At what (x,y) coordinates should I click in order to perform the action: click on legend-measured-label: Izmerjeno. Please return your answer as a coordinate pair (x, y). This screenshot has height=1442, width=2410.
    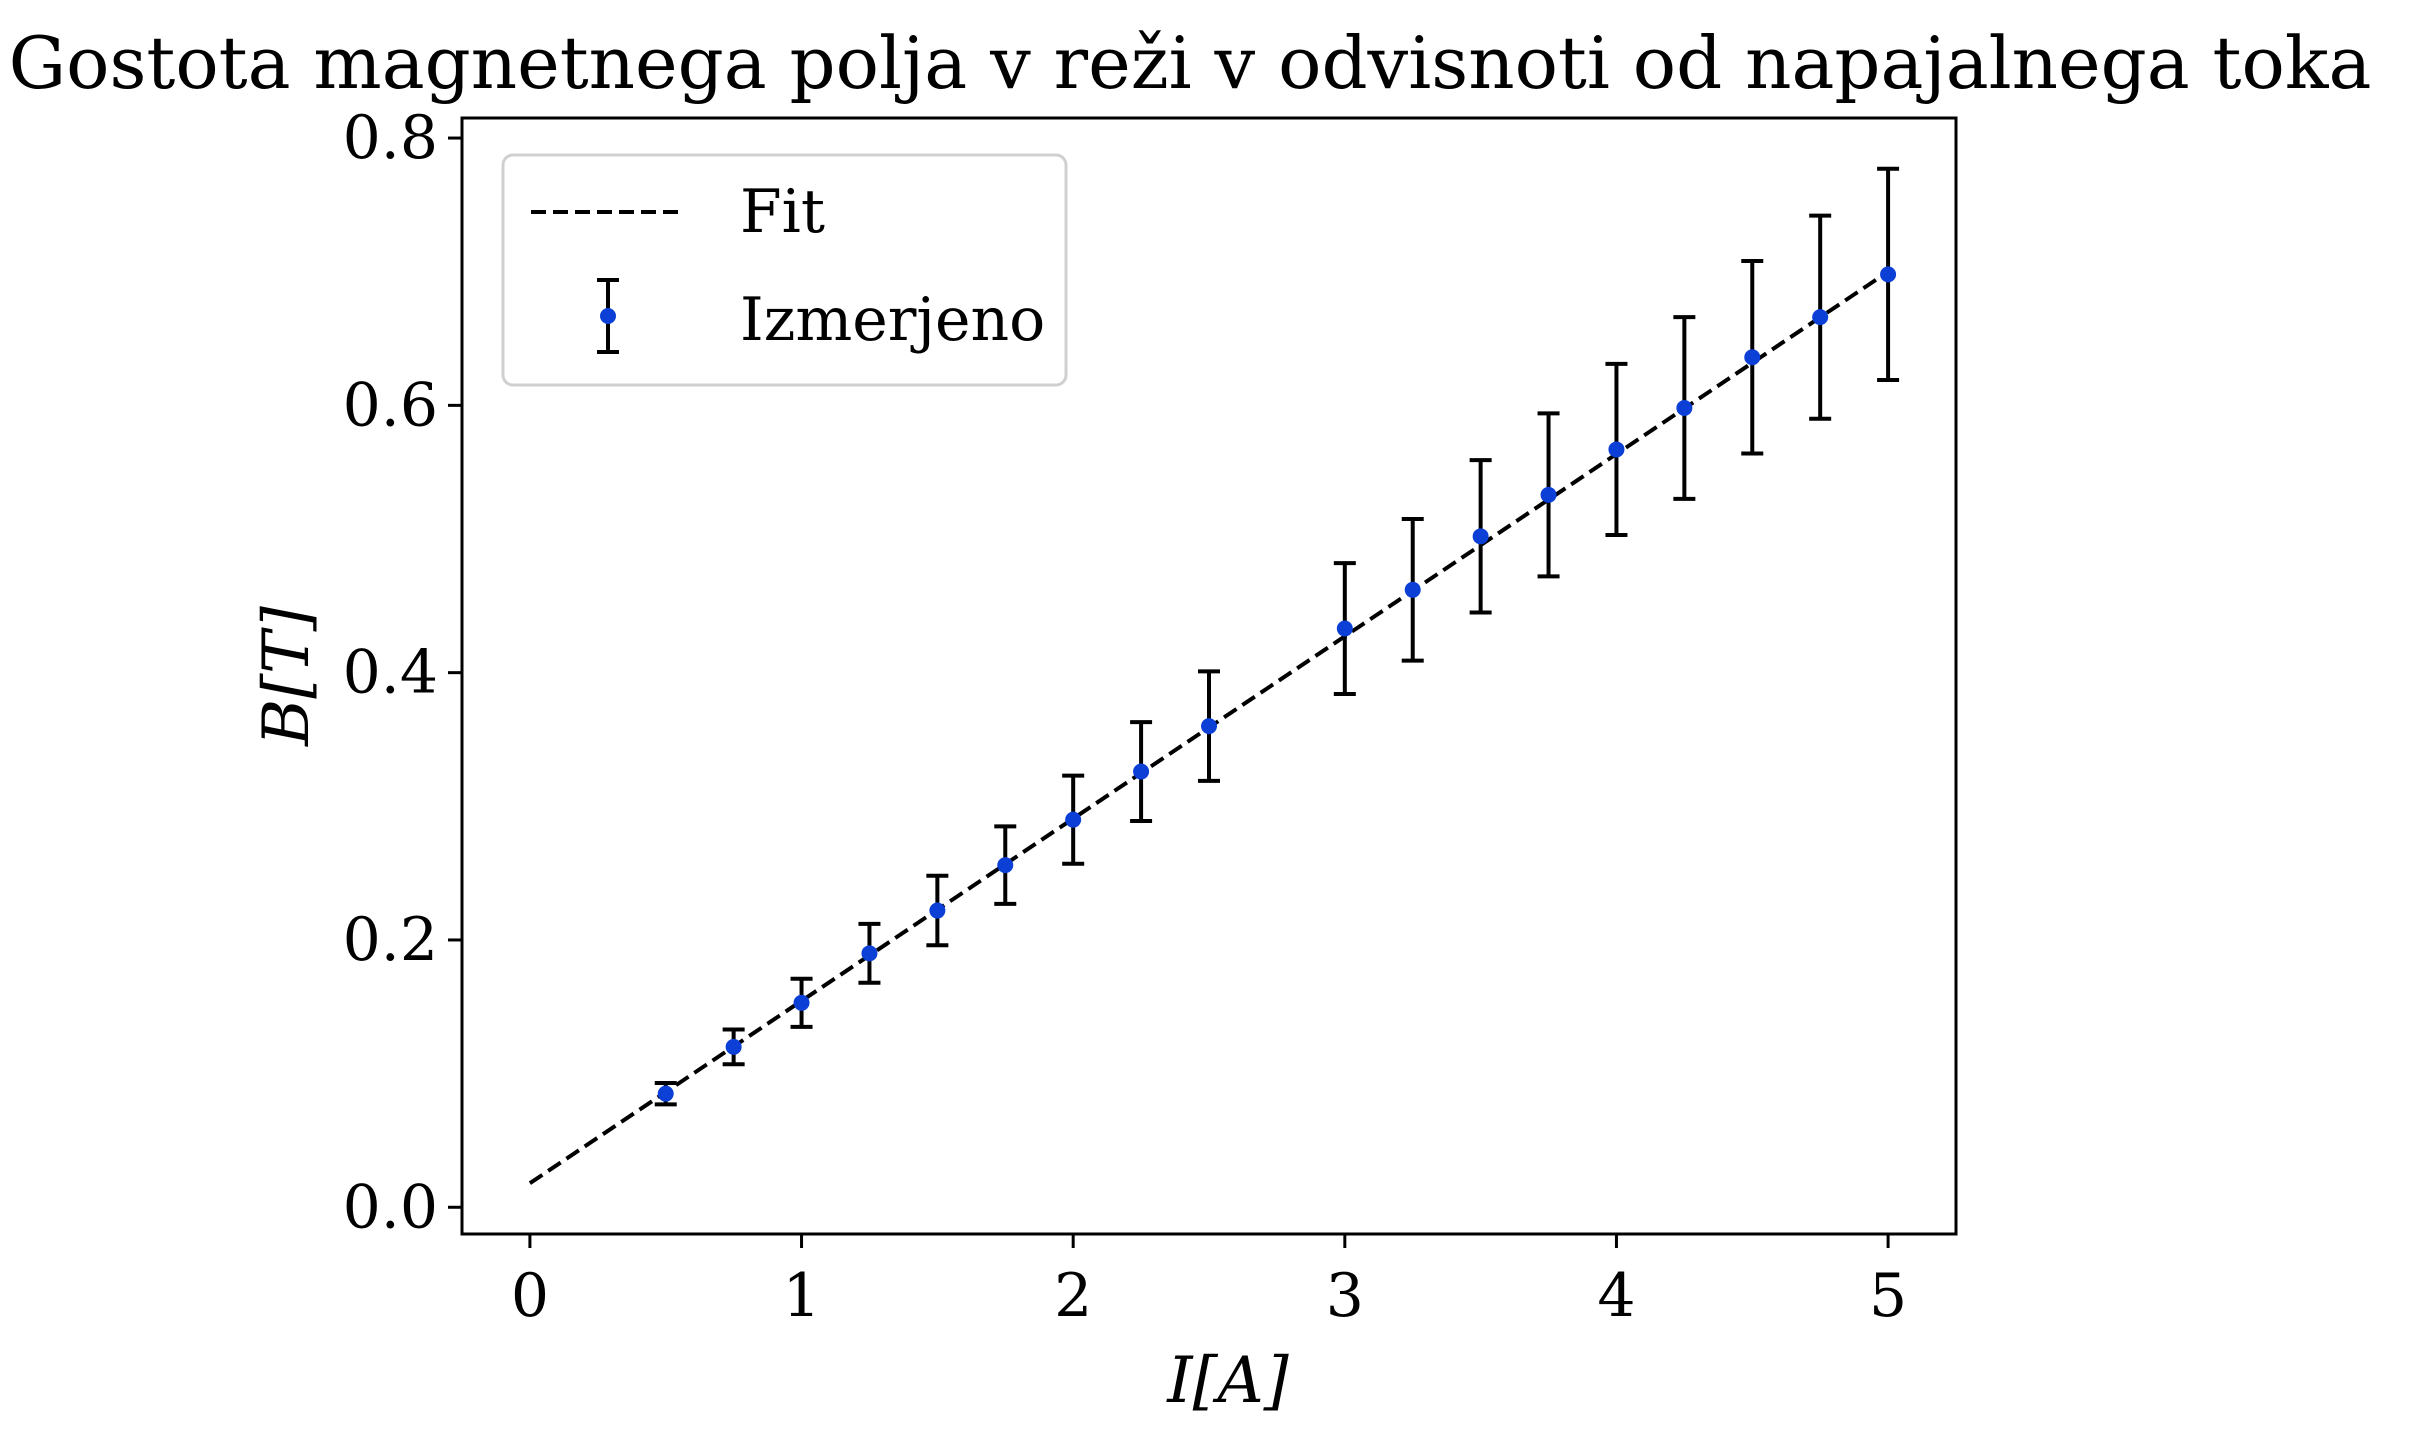
    Looking at the image, I should click on (892, 320).